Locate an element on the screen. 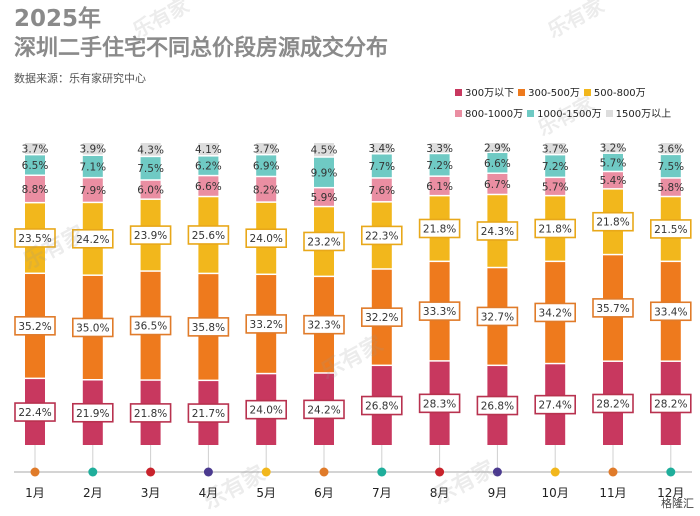 Image resolution: width=700 pixels, height=516 pixels. data-label: 6.6% is located at coordinates (208, 187).